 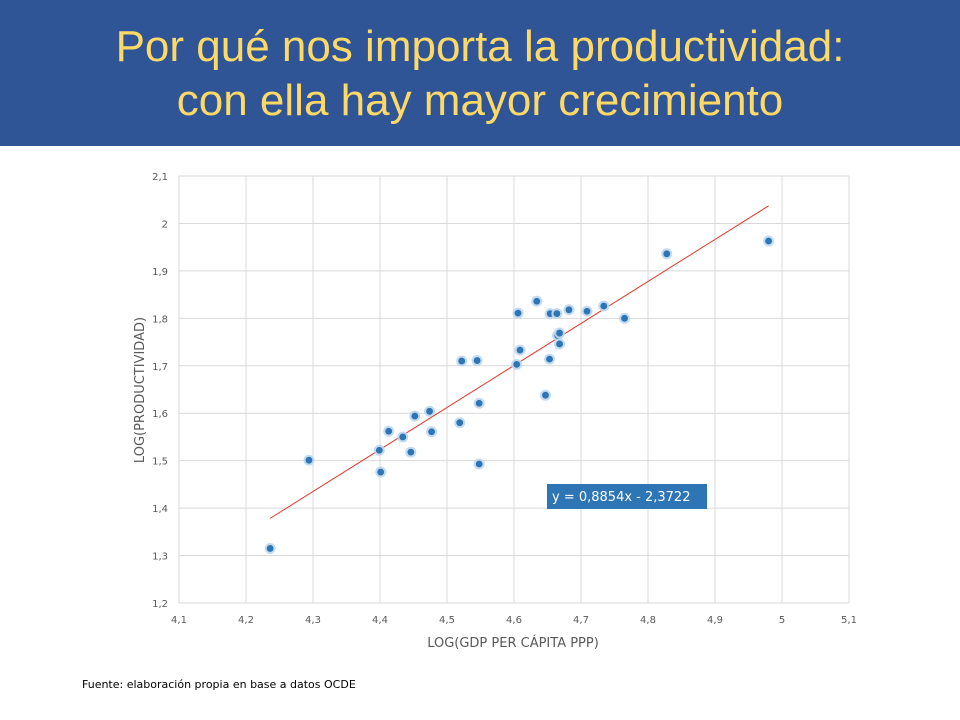 I want to click on x-tick-label: 4,8, so click(x=648, y=620).